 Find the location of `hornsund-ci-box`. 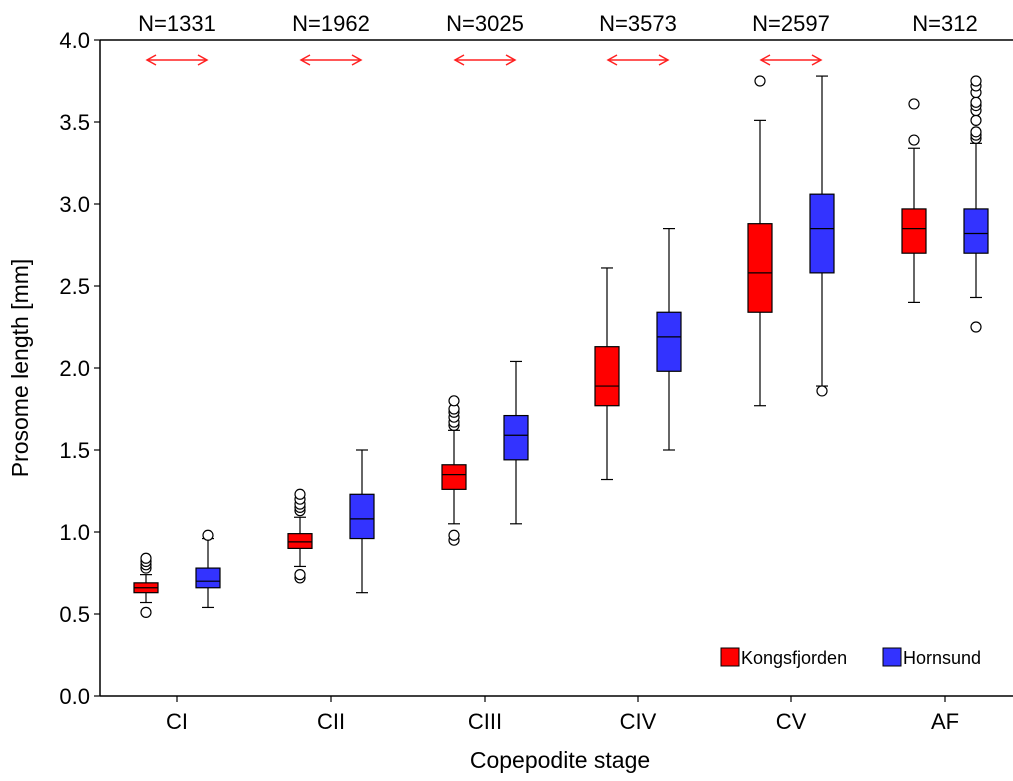

hornsund-ci-box is located at coordinates (208, 578).